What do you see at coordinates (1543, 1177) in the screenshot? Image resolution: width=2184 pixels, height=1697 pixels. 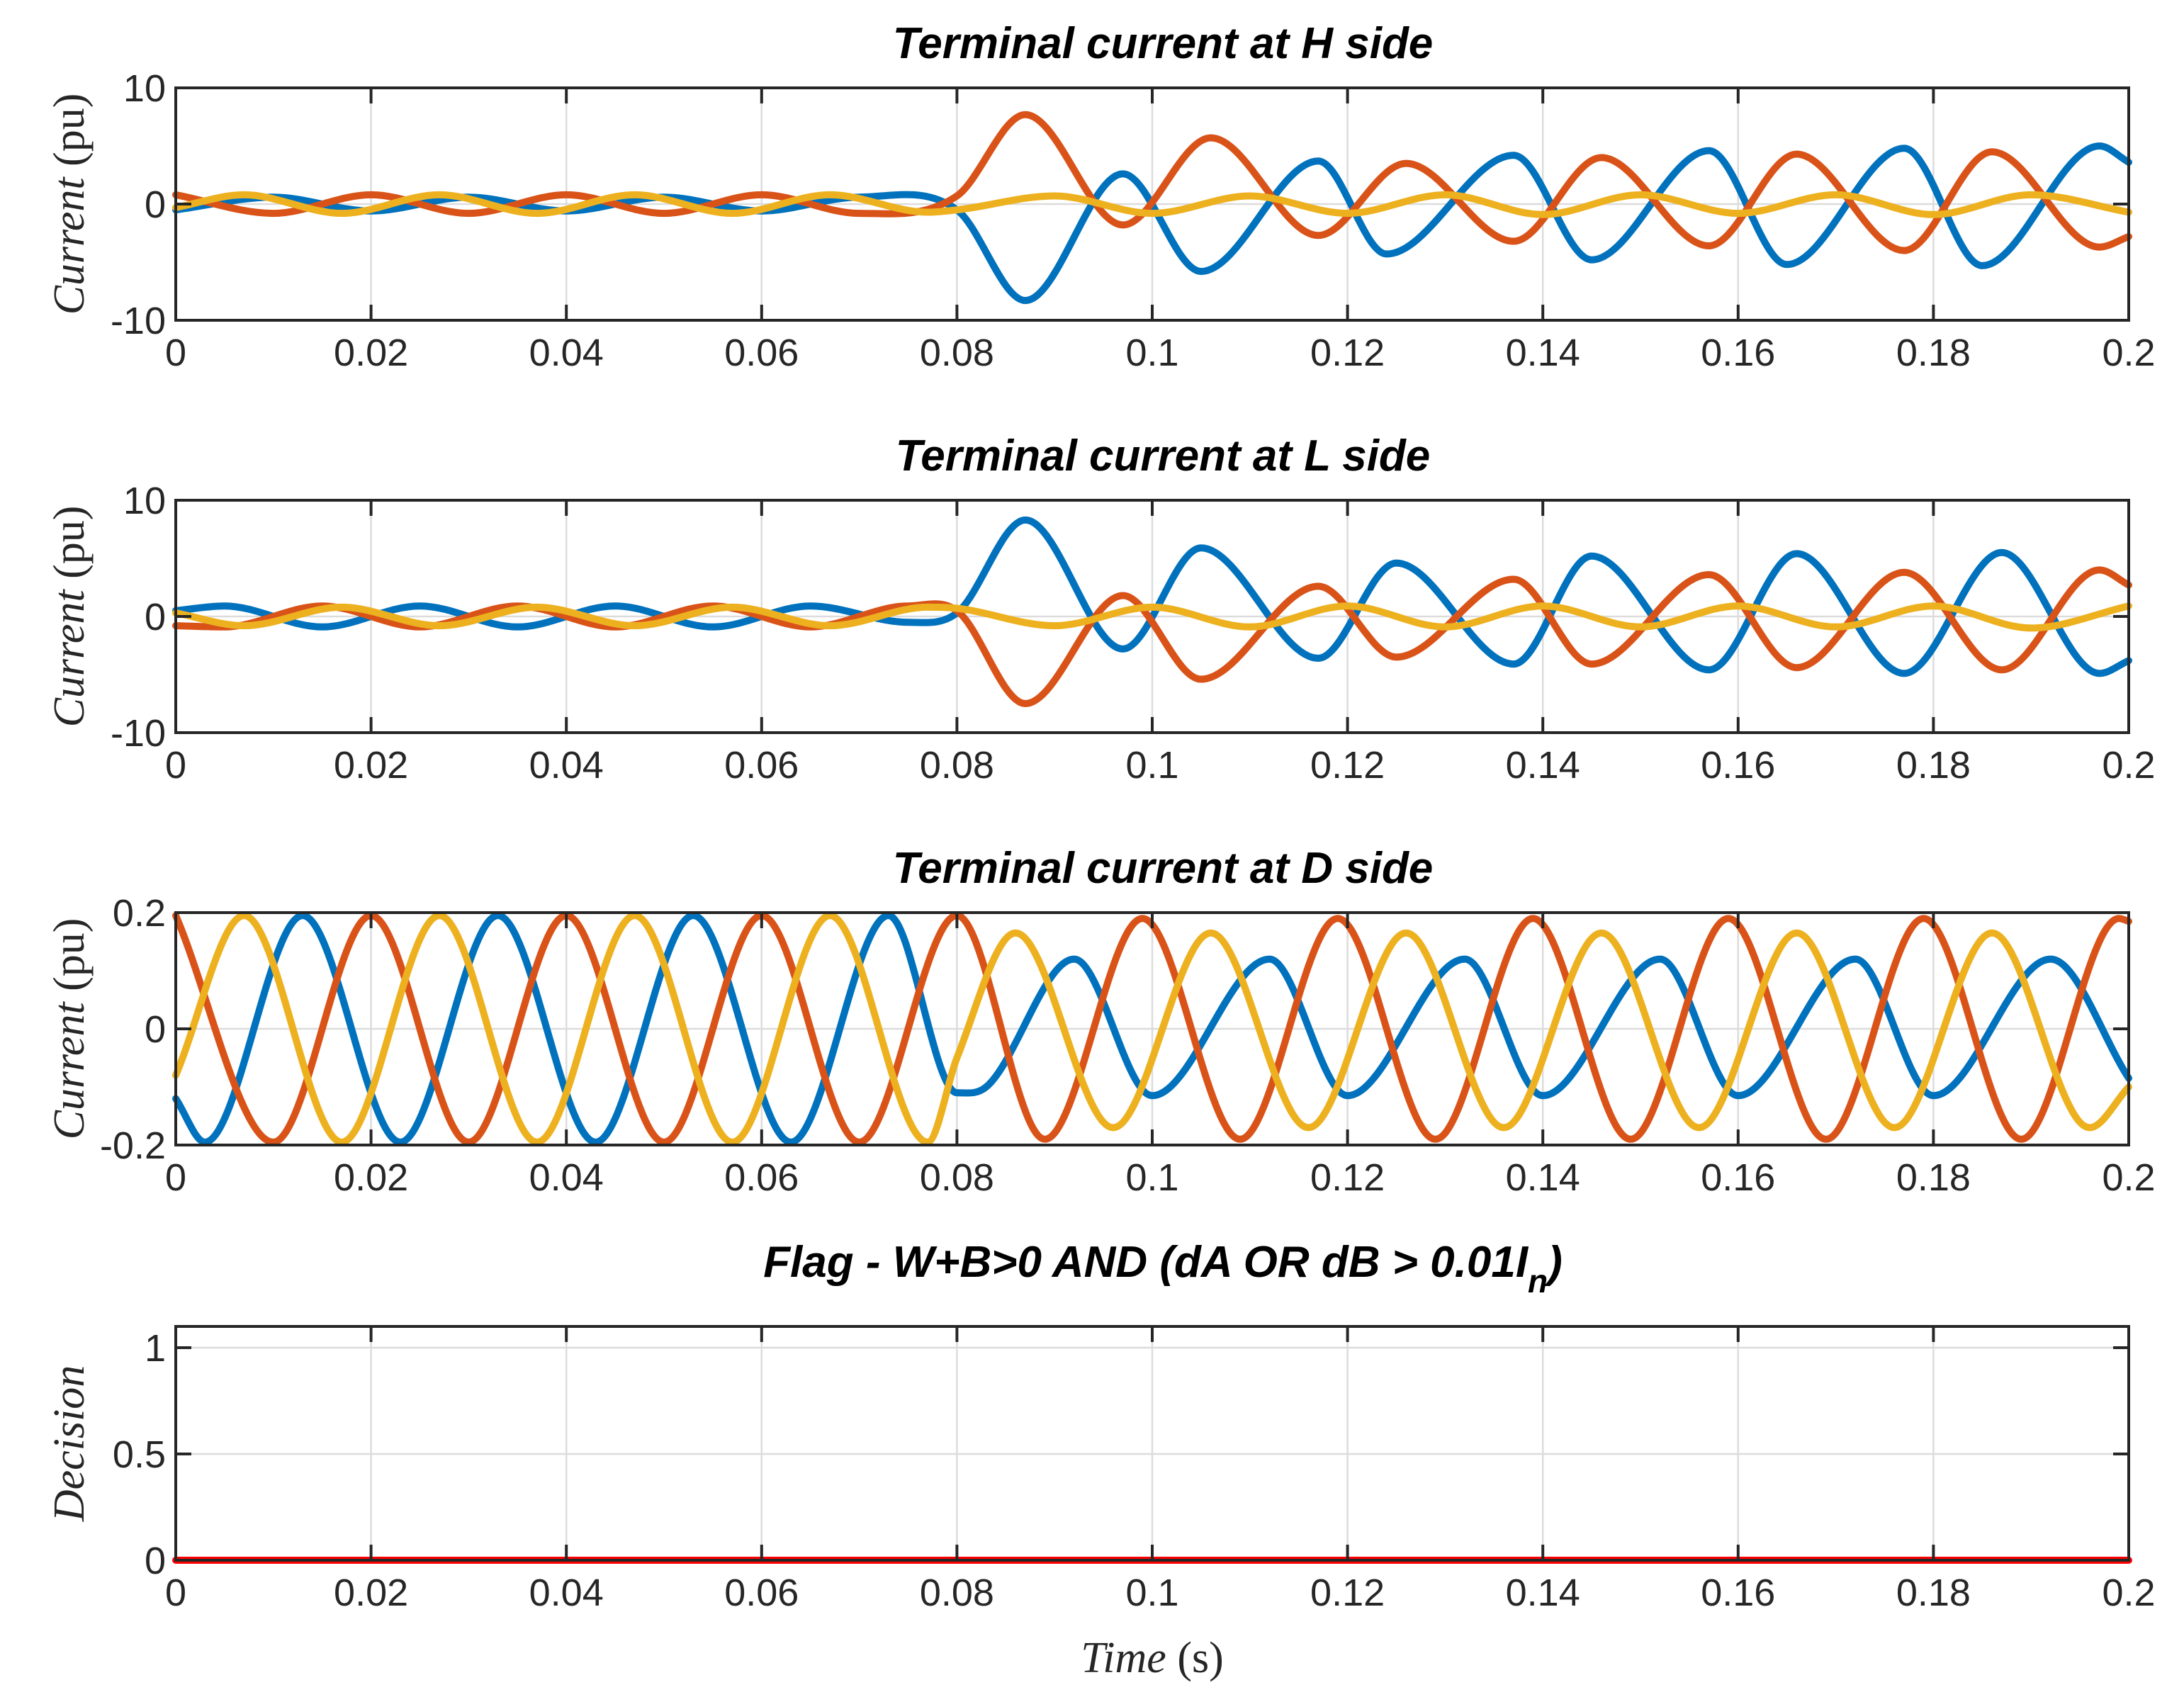 I see `xtick-label-d-side-7: 0.14` at bounding box center [1543, 1177].